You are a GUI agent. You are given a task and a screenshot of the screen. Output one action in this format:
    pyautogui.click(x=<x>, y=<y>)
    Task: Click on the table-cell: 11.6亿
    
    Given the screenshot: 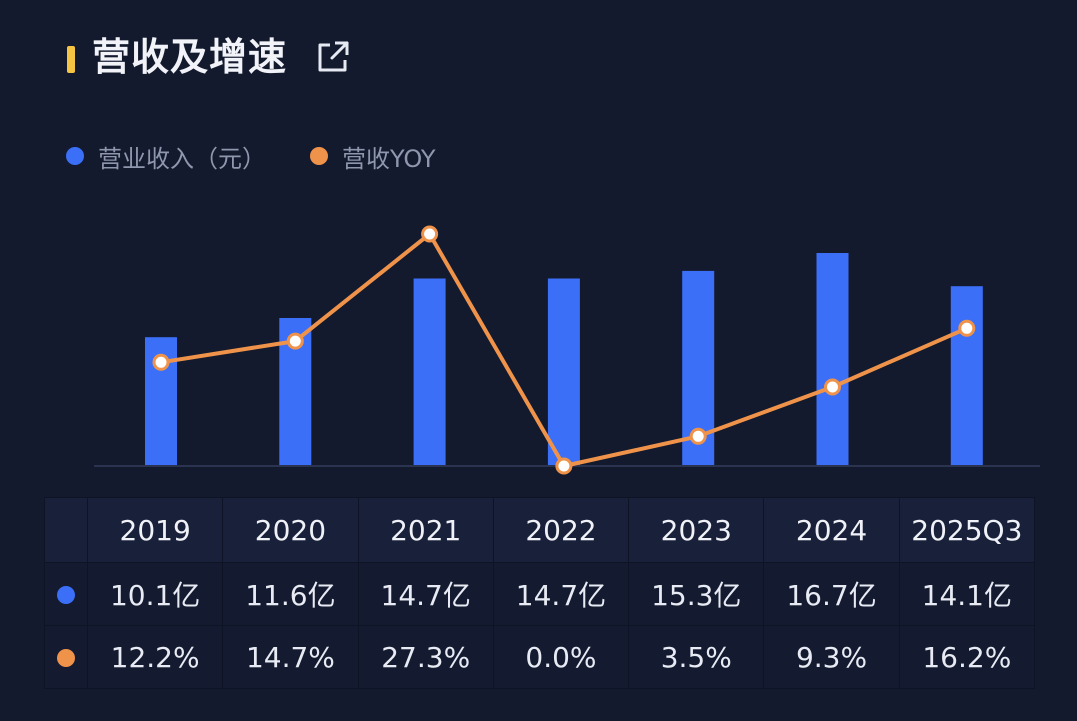 What is the action you would take?
    pyautogui.click(x=290, y=594)
    